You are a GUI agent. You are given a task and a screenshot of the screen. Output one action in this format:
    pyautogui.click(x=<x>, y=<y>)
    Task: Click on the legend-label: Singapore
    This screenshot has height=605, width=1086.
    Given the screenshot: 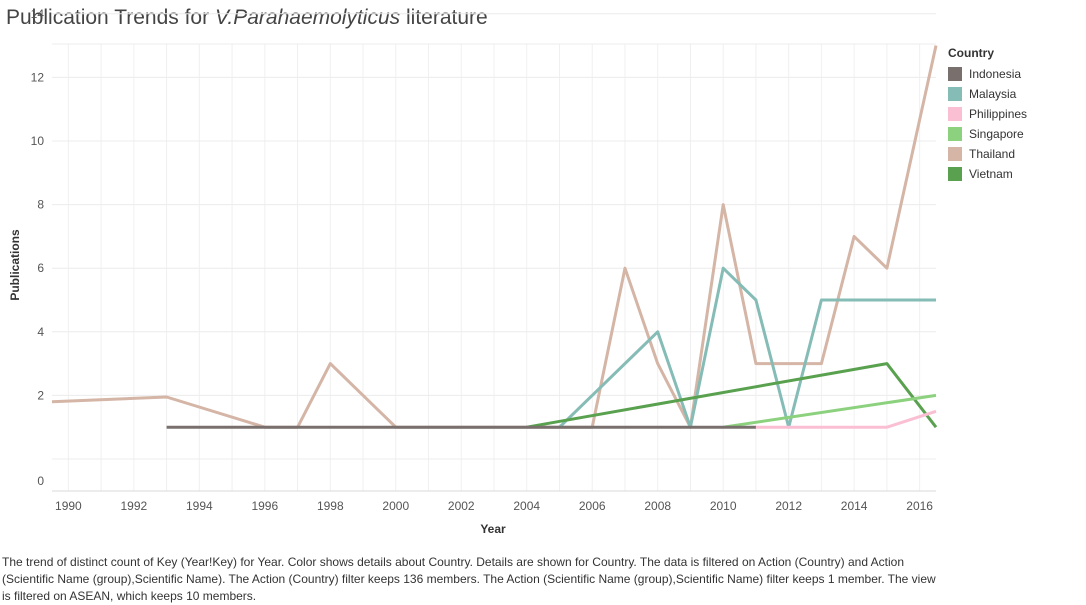 What is the action you would take?
    pyautogui.click(x=996, y=134)
    